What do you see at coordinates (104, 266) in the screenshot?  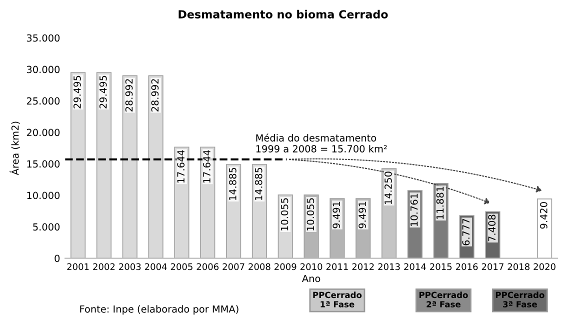 I see `x-tick-label: 2002` at bounding box center [104, 266].